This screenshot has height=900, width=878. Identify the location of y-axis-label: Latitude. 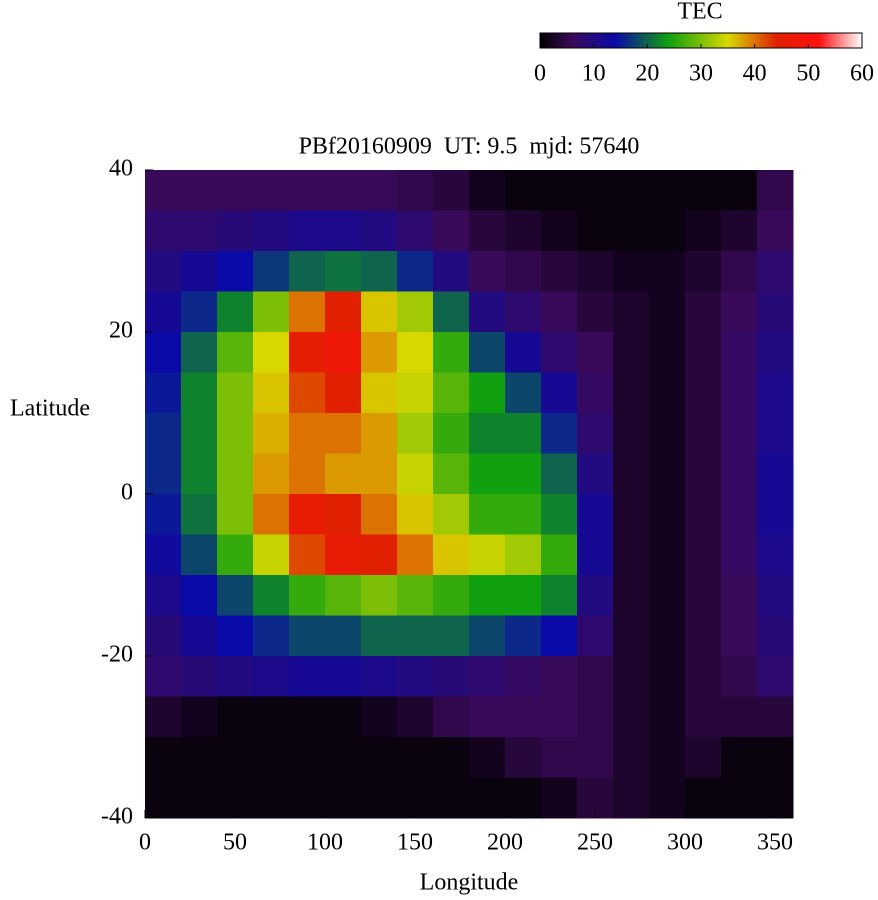
(50, 409).